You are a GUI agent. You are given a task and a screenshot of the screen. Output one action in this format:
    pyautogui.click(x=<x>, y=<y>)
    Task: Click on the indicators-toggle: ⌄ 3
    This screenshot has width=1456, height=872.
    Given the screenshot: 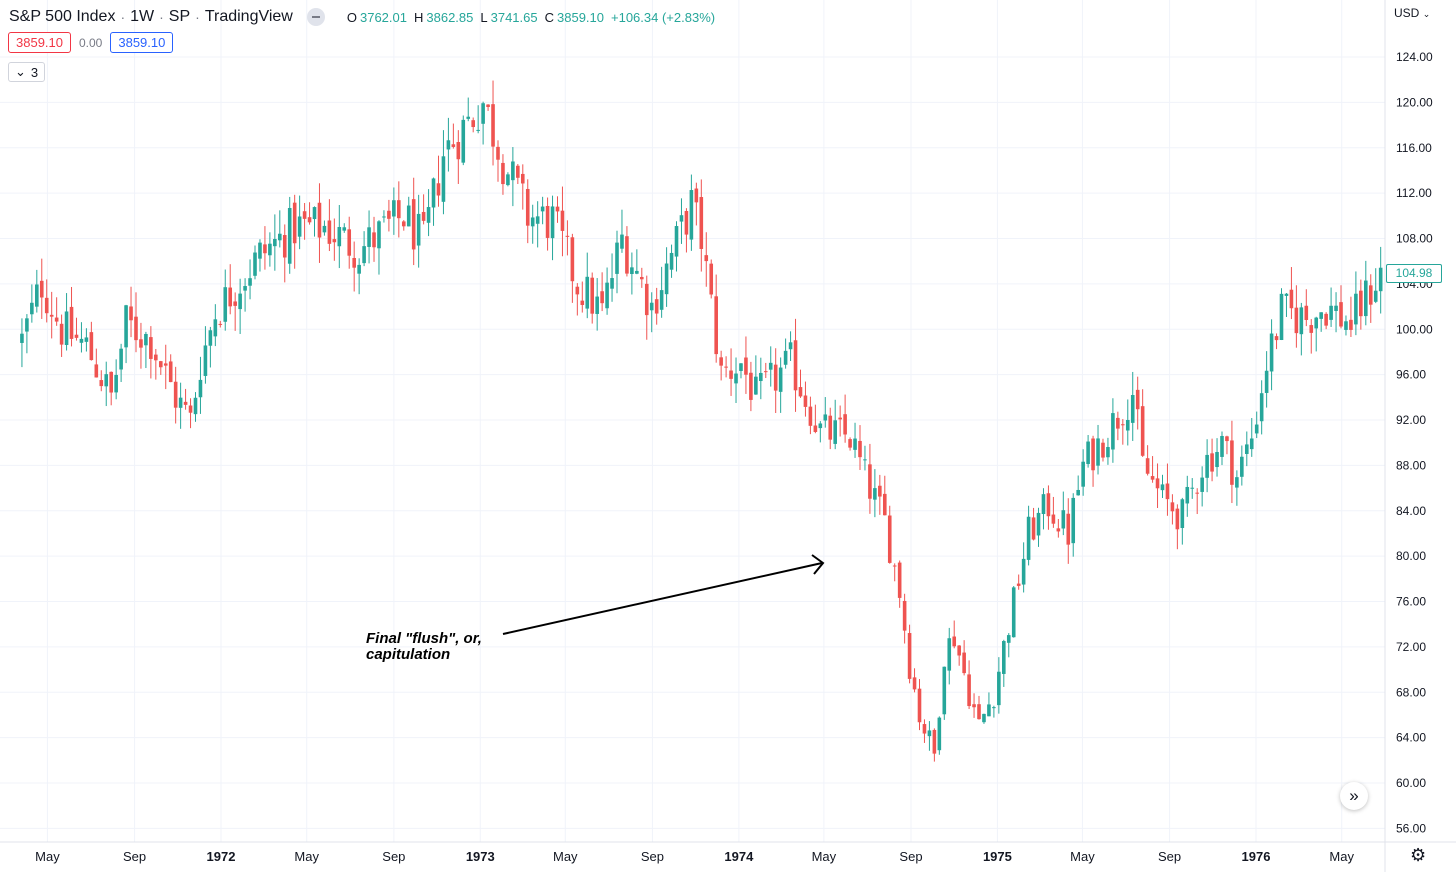 What is the action you would take?
    pyautogui.click(x=27, y=72)
    